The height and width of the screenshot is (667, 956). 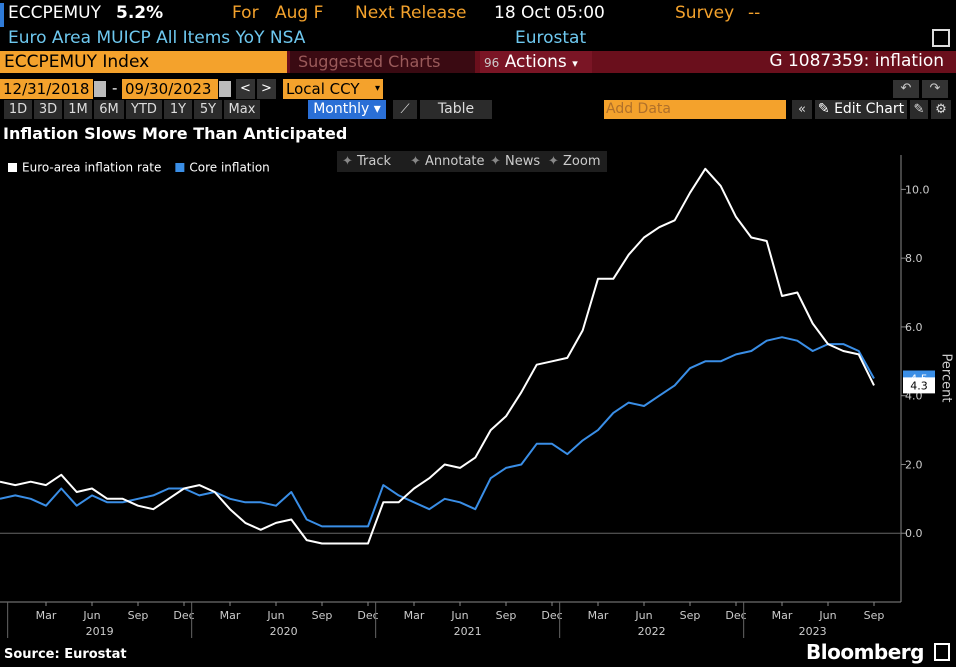 I want to click on y-tick-label: 6.0, so click(x=914, y=327).